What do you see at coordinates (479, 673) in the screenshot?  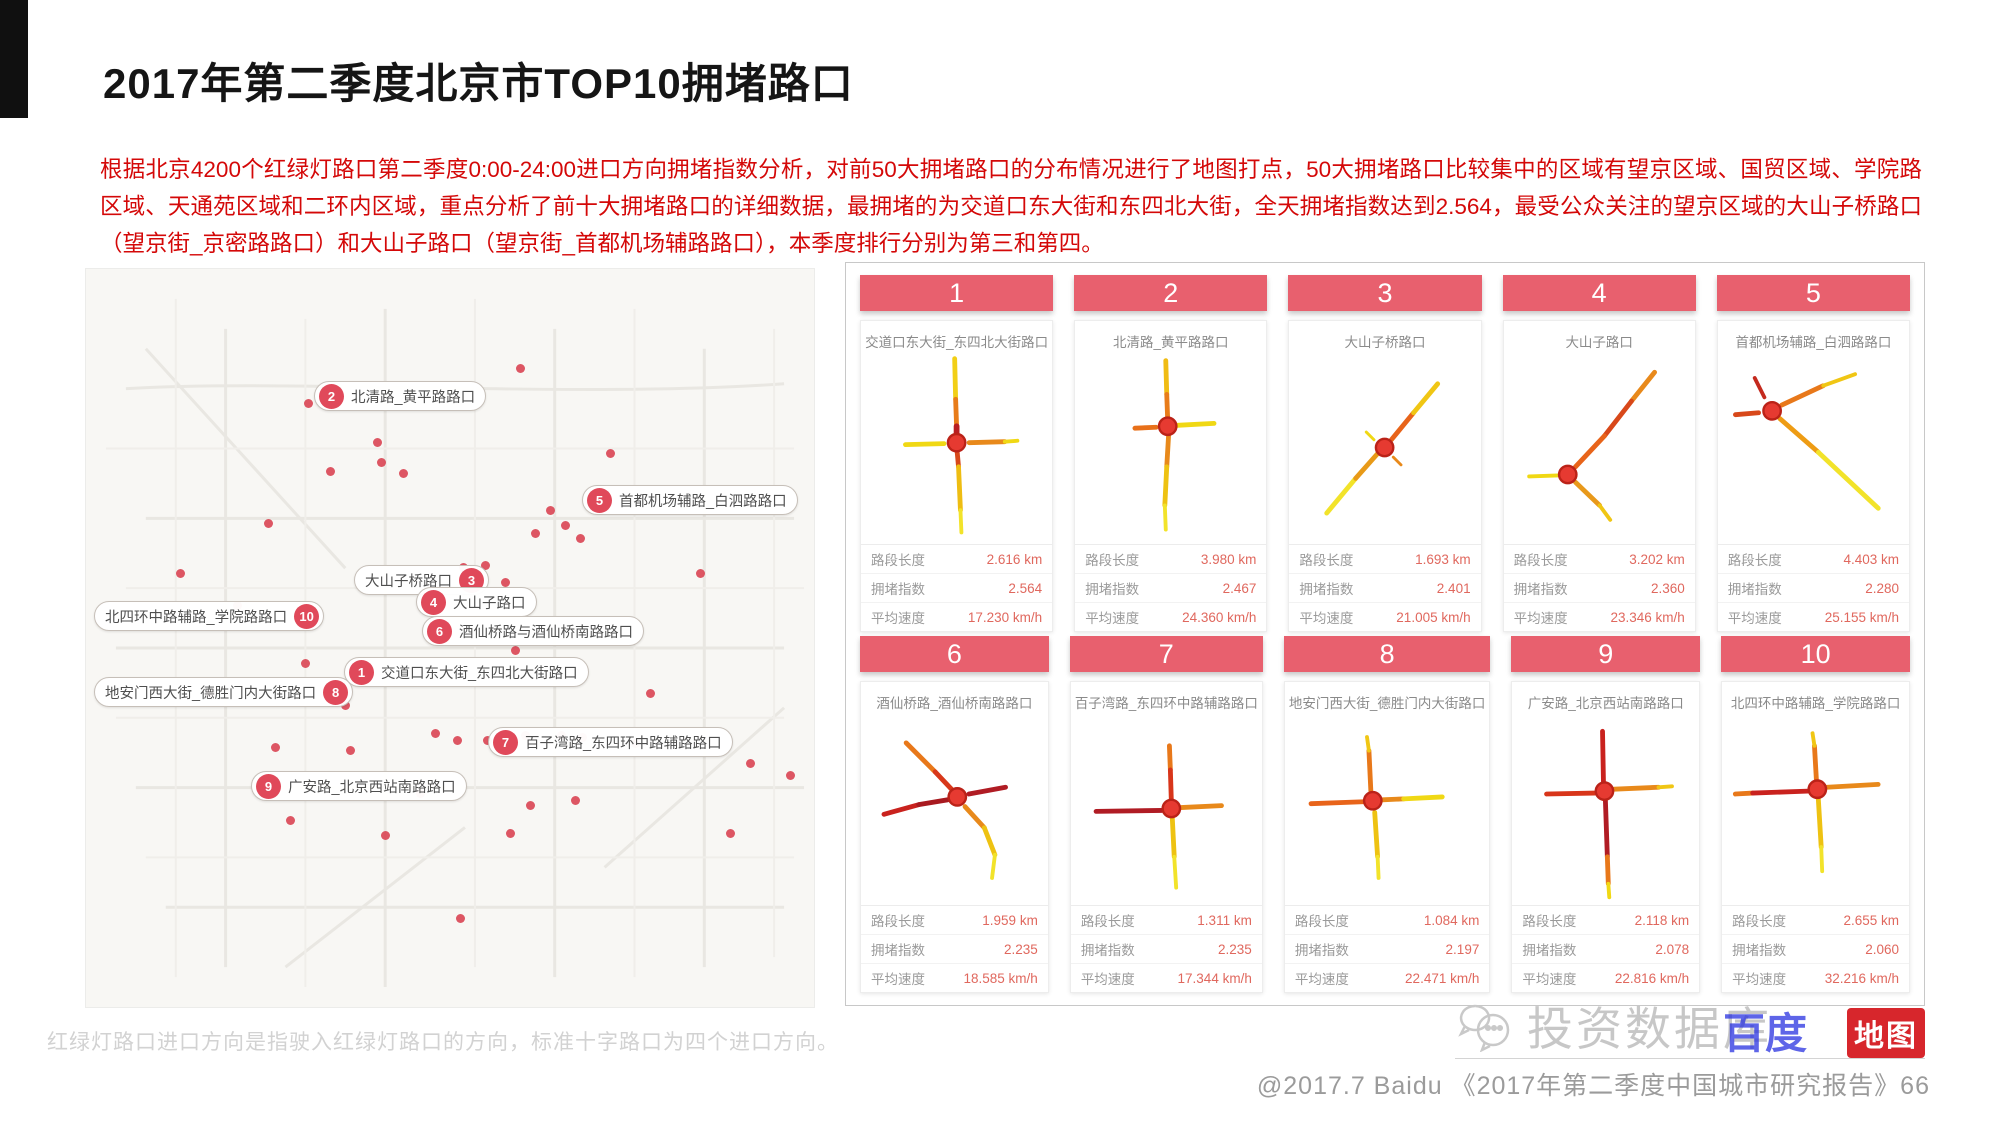 I see `marker-label: 交道口东大街_东四北大街路口` at bounding box center [479, 673].